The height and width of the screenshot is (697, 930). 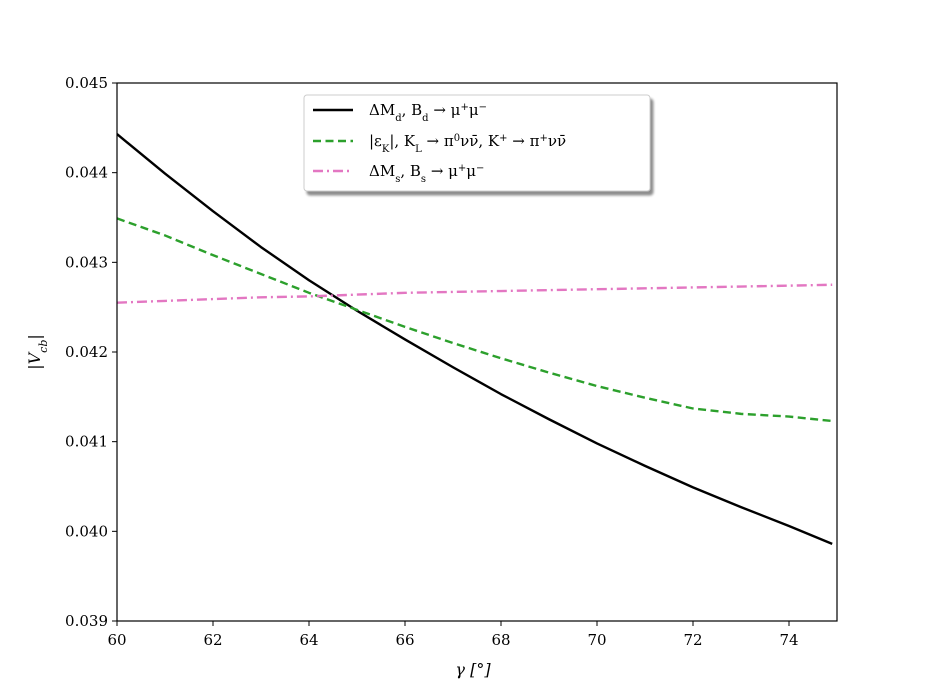 What do you see at coordinates (116, 640) in the screenshot?
I see `x-tick-label: 60` at bounding box center [116, 640].